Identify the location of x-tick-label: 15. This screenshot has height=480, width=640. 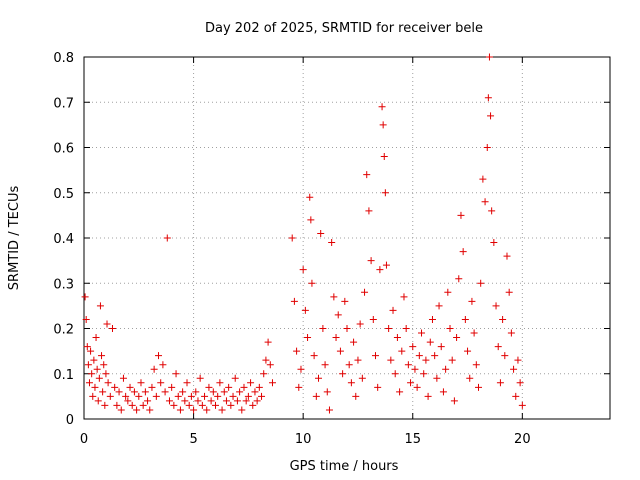
(412, 439).